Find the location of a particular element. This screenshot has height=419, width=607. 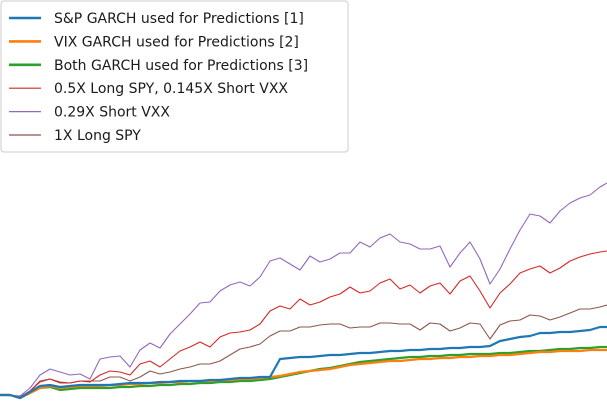

legend-label-4: 0.5X Long SPY, 0.145X Short VXX is located at coordinates (171, 89).